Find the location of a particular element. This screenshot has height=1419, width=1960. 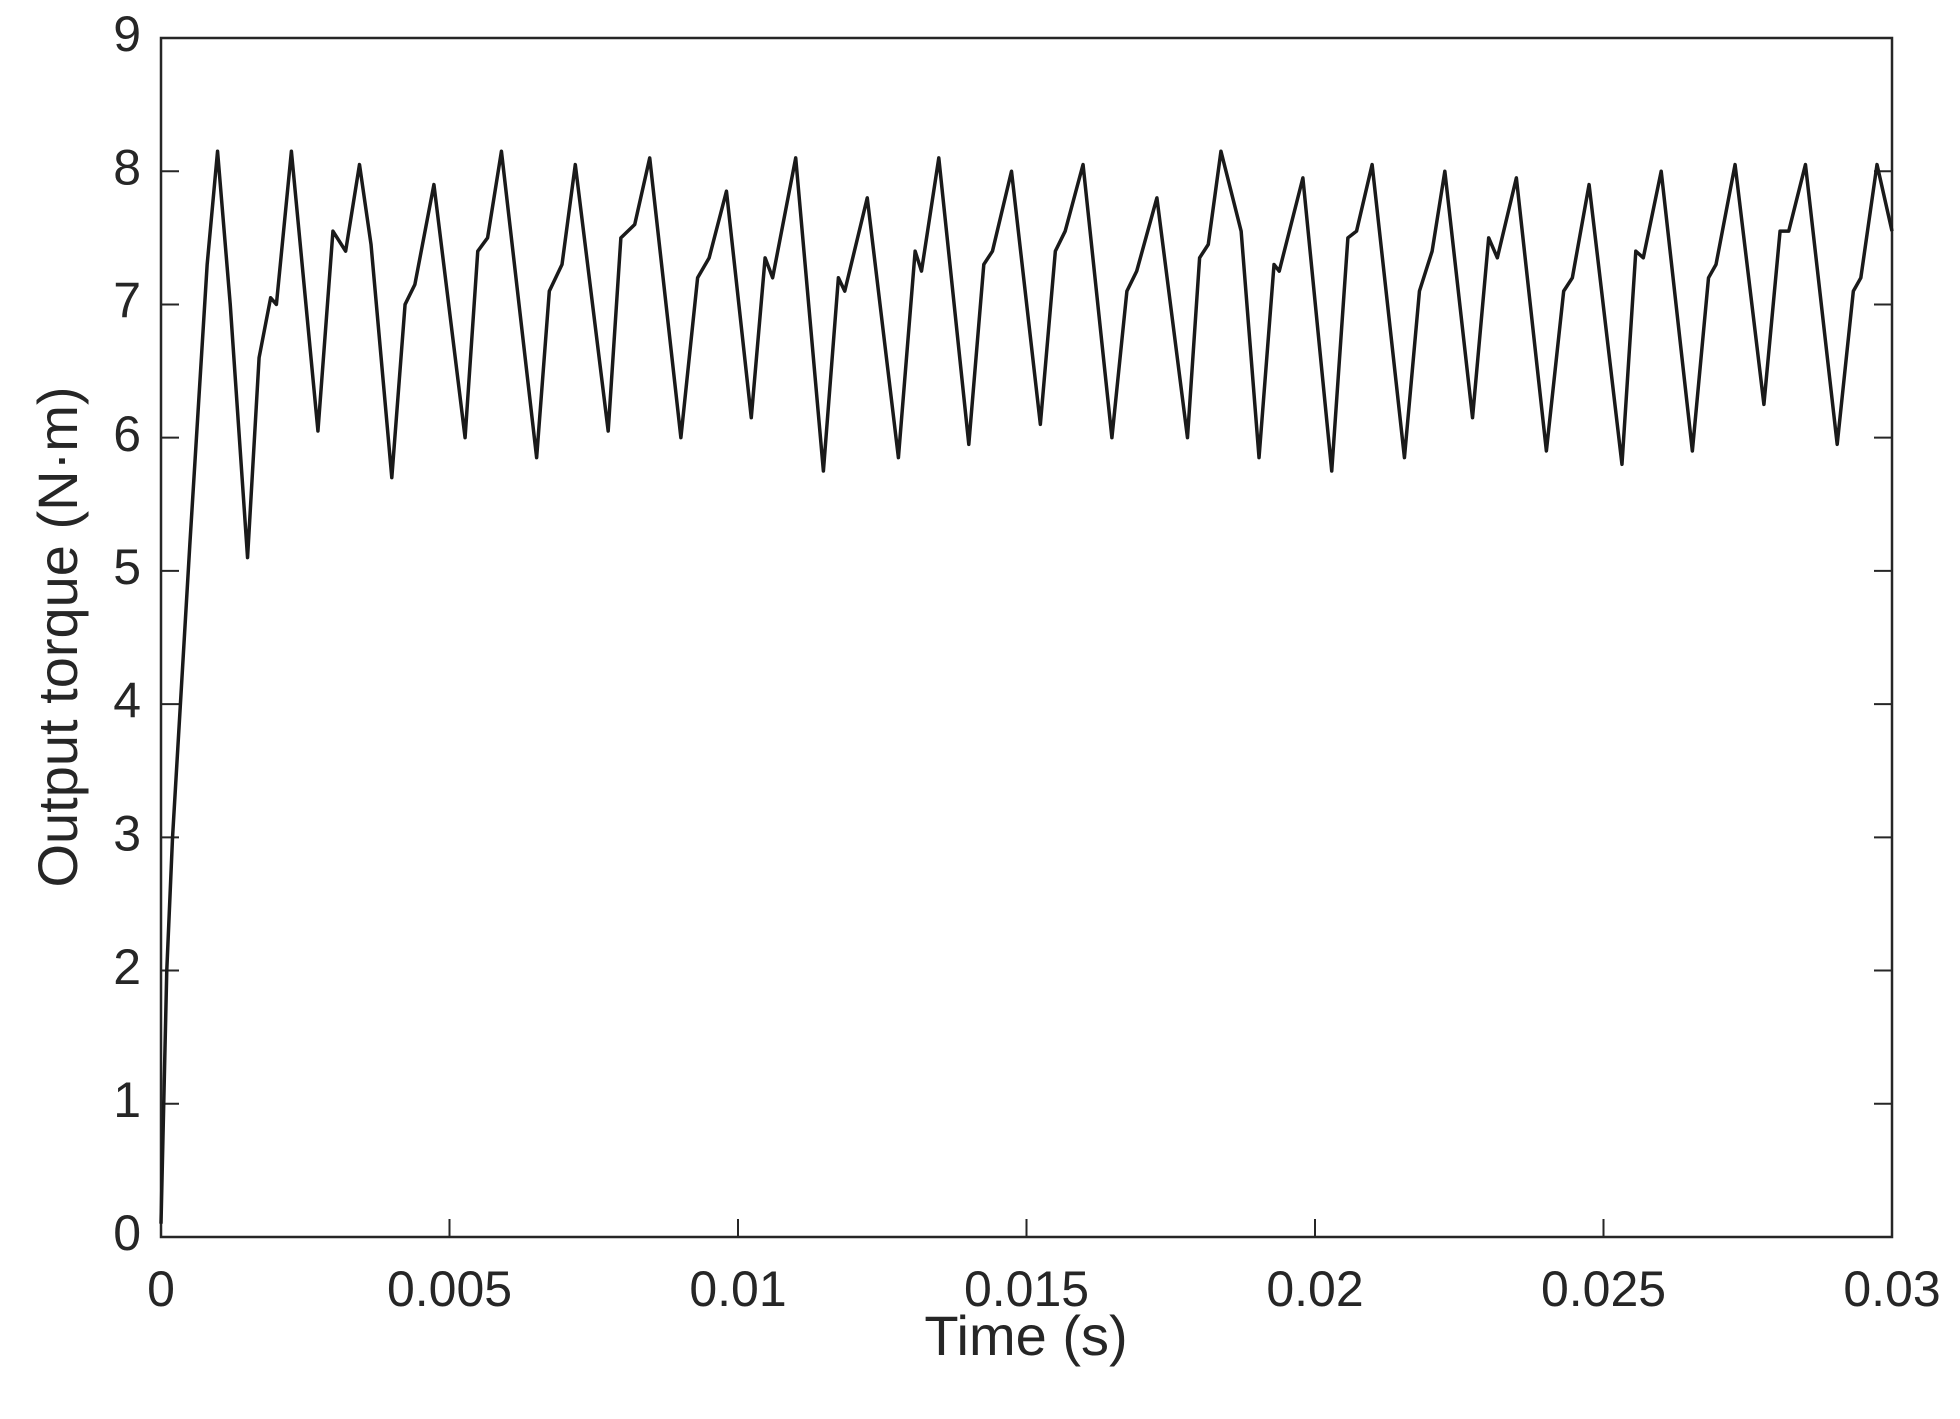

y-tick-label: 8 is located at coordinates (127, 167).